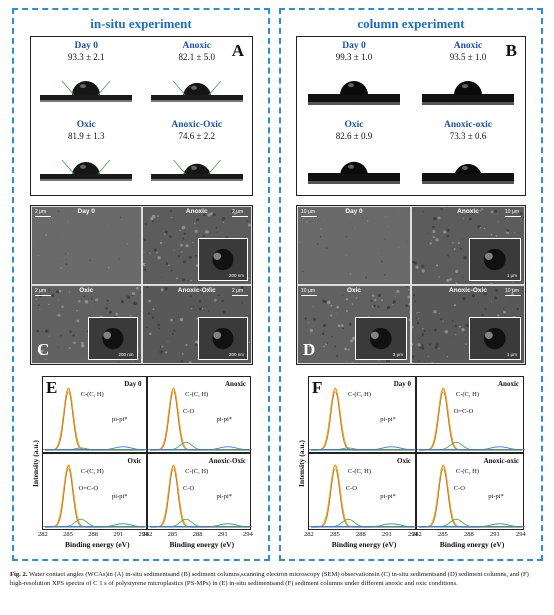 This screenshot has height=615, width=554. Describe the element at coordinates (468, 57) in the screenshot. I see `wca-value: 93.5 ± 1.0` at that location.